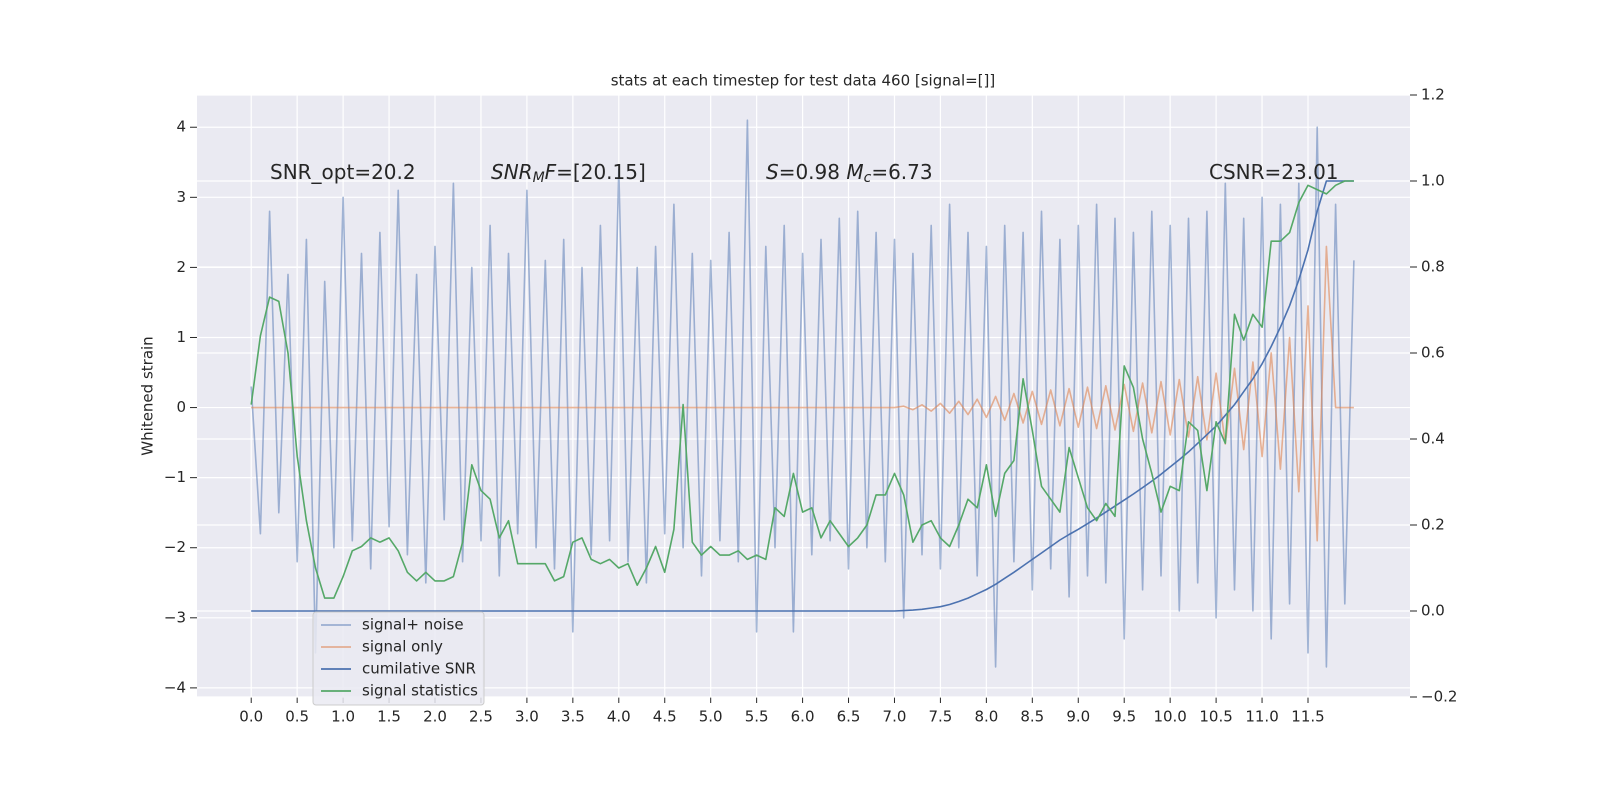  I want to click on legend-box, so click(398, 658).